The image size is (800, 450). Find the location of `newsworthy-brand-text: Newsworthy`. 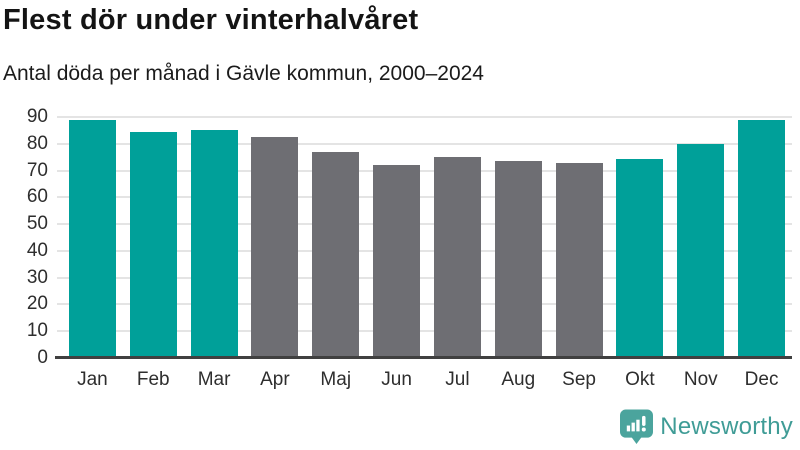

newsworthy-brand-text: Newsworthy is located at coordinates (726, 426).